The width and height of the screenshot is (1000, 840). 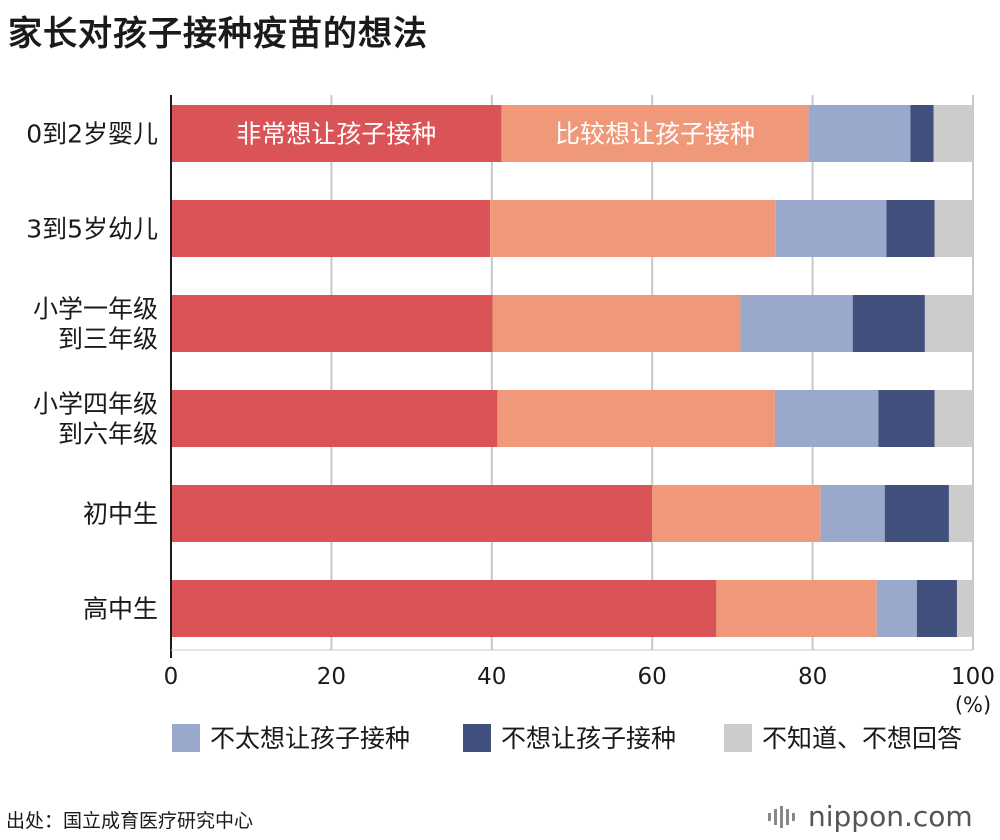 I want to click on chart-title: 家长对孩子接种疫苗的想法, so click(x=218, y=34).